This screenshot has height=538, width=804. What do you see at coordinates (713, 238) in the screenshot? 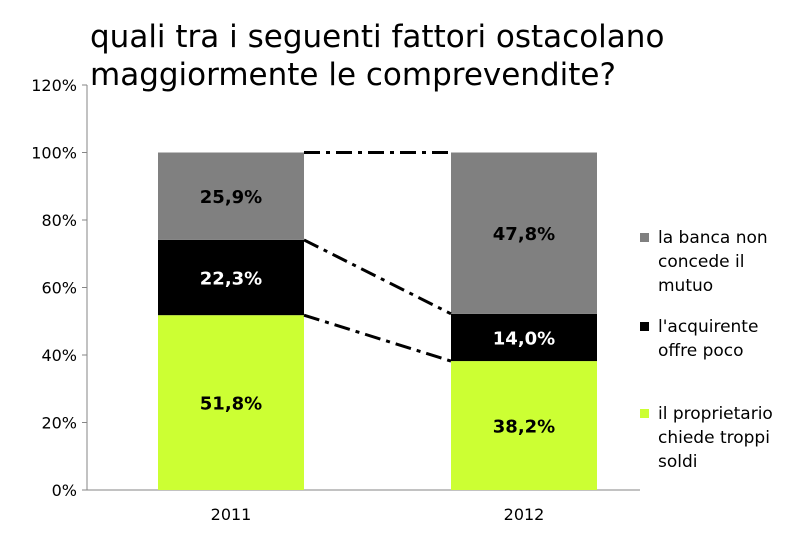
I see `legend-label: la banca non` at bounding box center [713, 238].